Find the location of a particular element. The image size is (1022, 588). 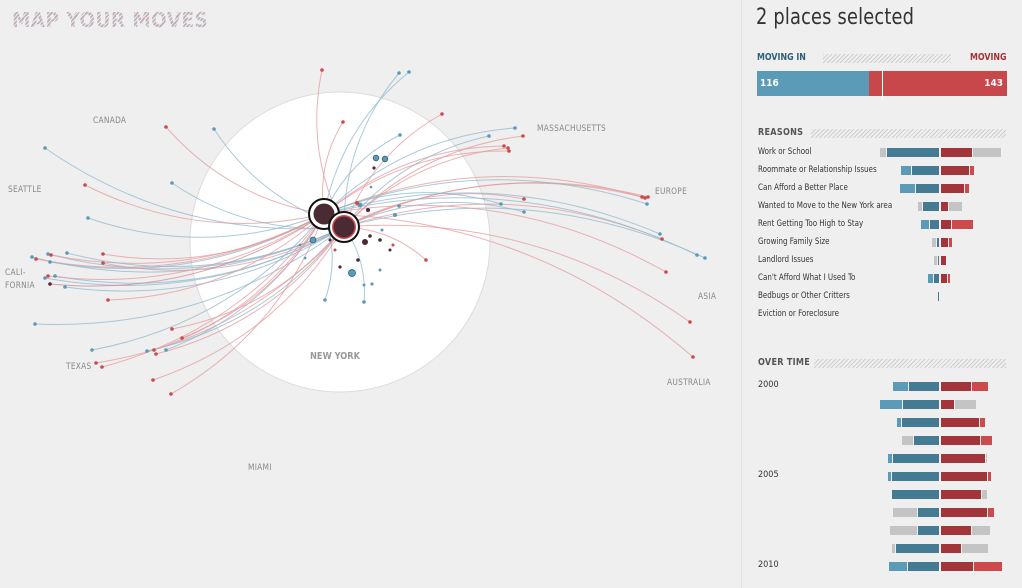

year-row: 2005 is located at coordinates (882, 477).